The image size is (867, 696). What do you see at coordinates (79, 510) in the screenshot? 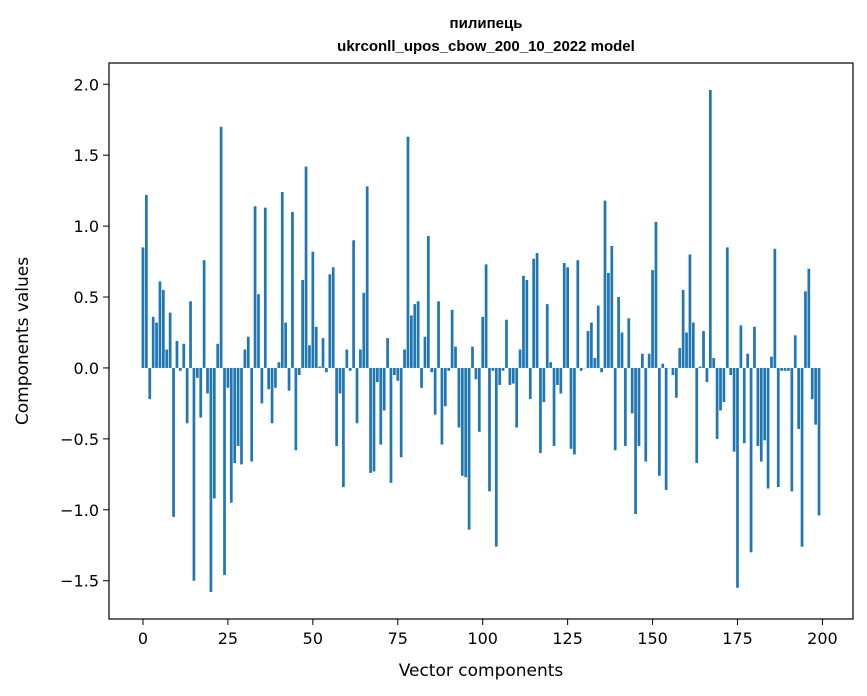
I see `y-tick-label-1: −1.0` at bounding box center [79, 510].